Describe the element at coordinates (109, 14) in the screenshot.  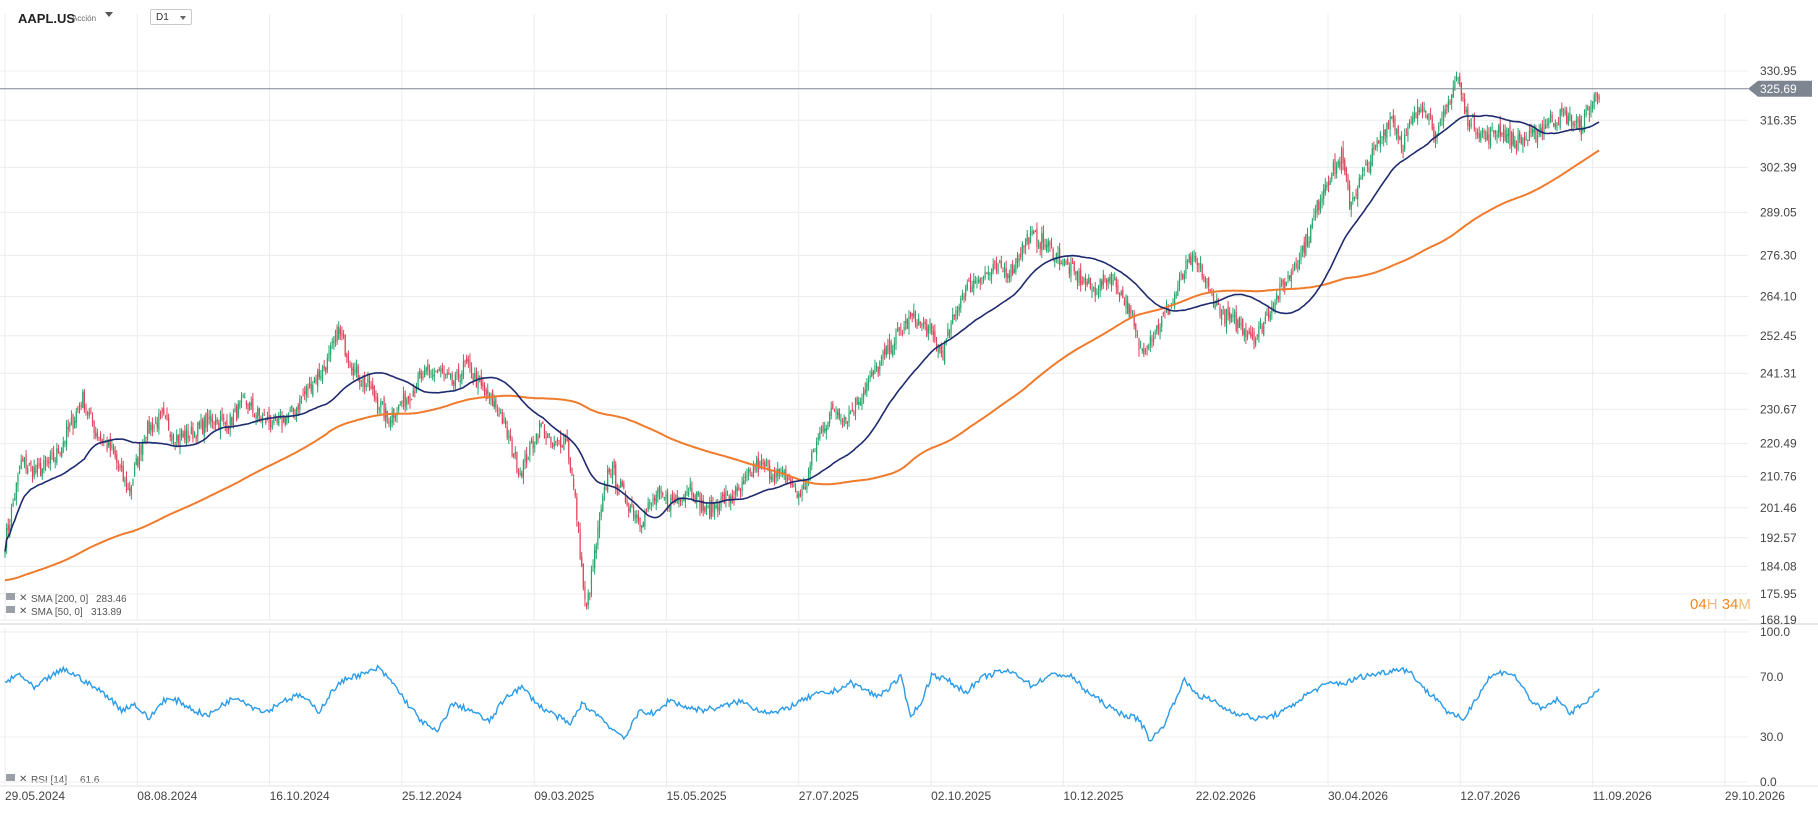
I see `symbol-dropdown-icon` at that location.